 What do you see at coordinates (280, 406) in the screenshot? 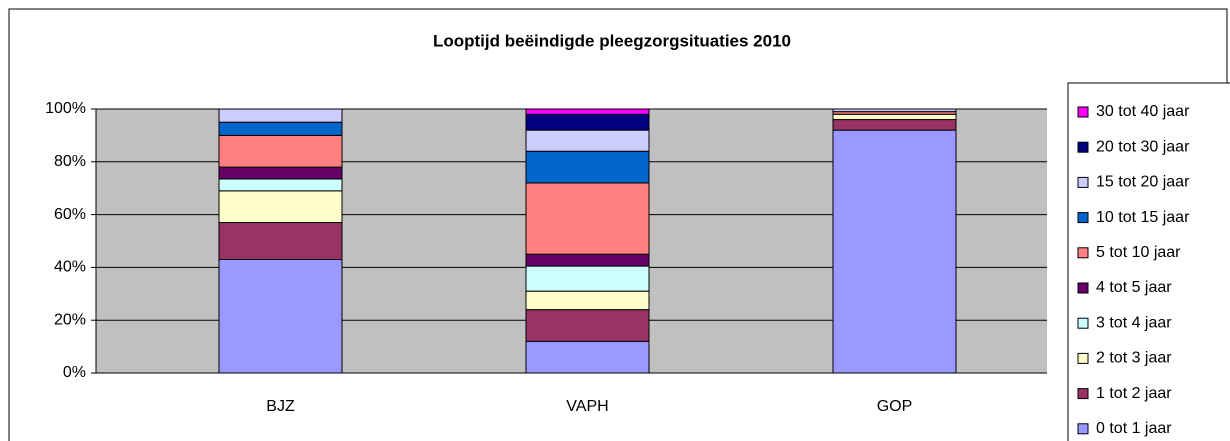
I see `x-tick-label: BJZ` at bounding box center [280, 406].